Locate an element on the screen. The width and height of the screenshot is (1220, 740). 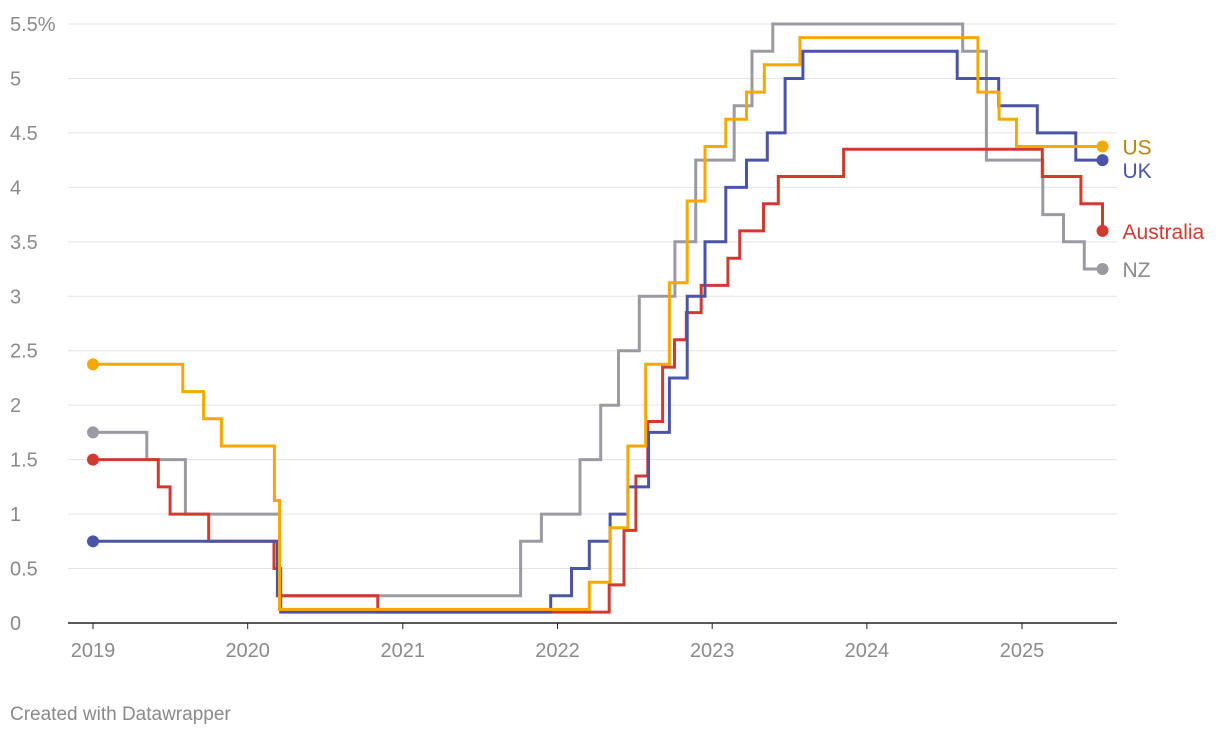
y-tick-label-4.5: 4.5 is located at coordinates (24, 134).